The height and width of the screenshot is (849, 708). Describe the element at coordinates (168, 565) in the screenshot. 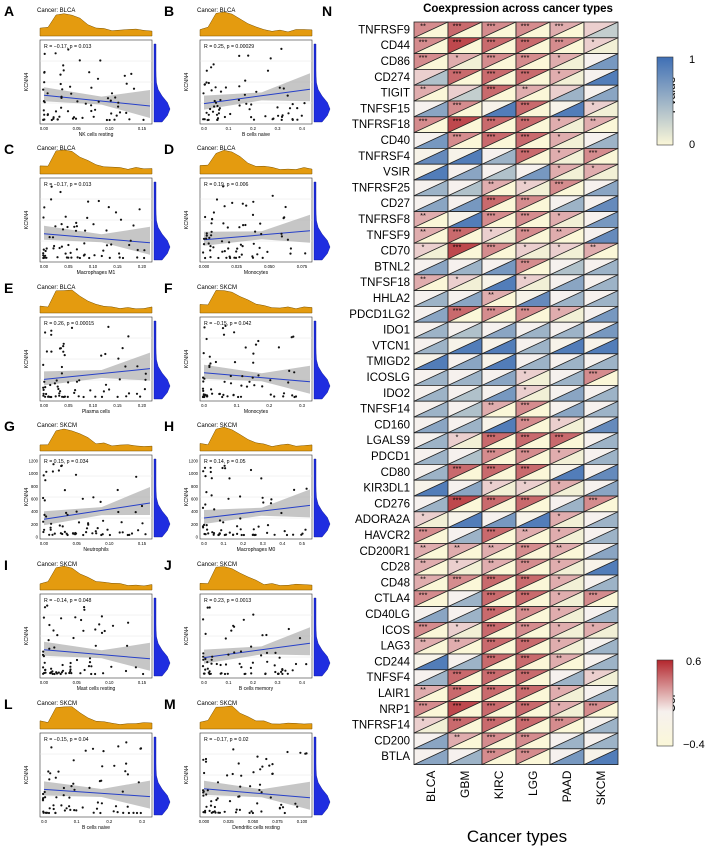

I see `panel-letter: J` at that location.